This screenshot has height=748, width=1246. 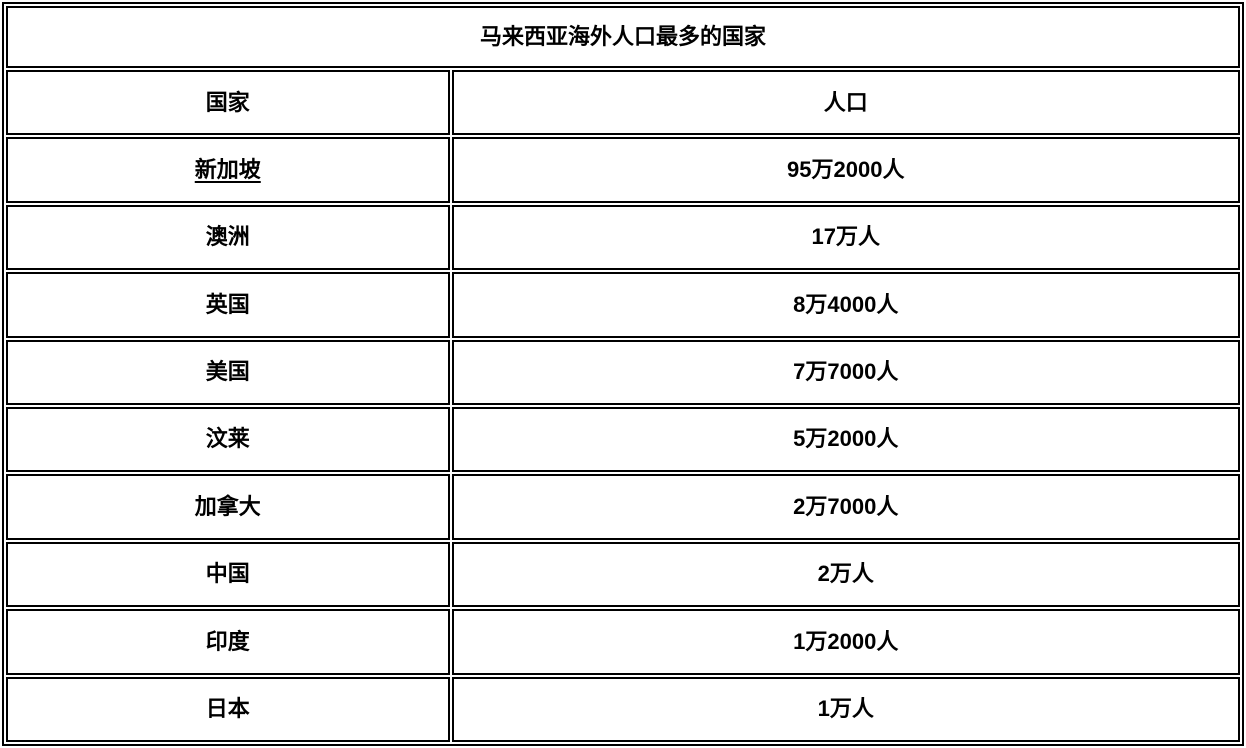 I want to click on table-row: 印度 1万2000人, so click(x=623, y=642).